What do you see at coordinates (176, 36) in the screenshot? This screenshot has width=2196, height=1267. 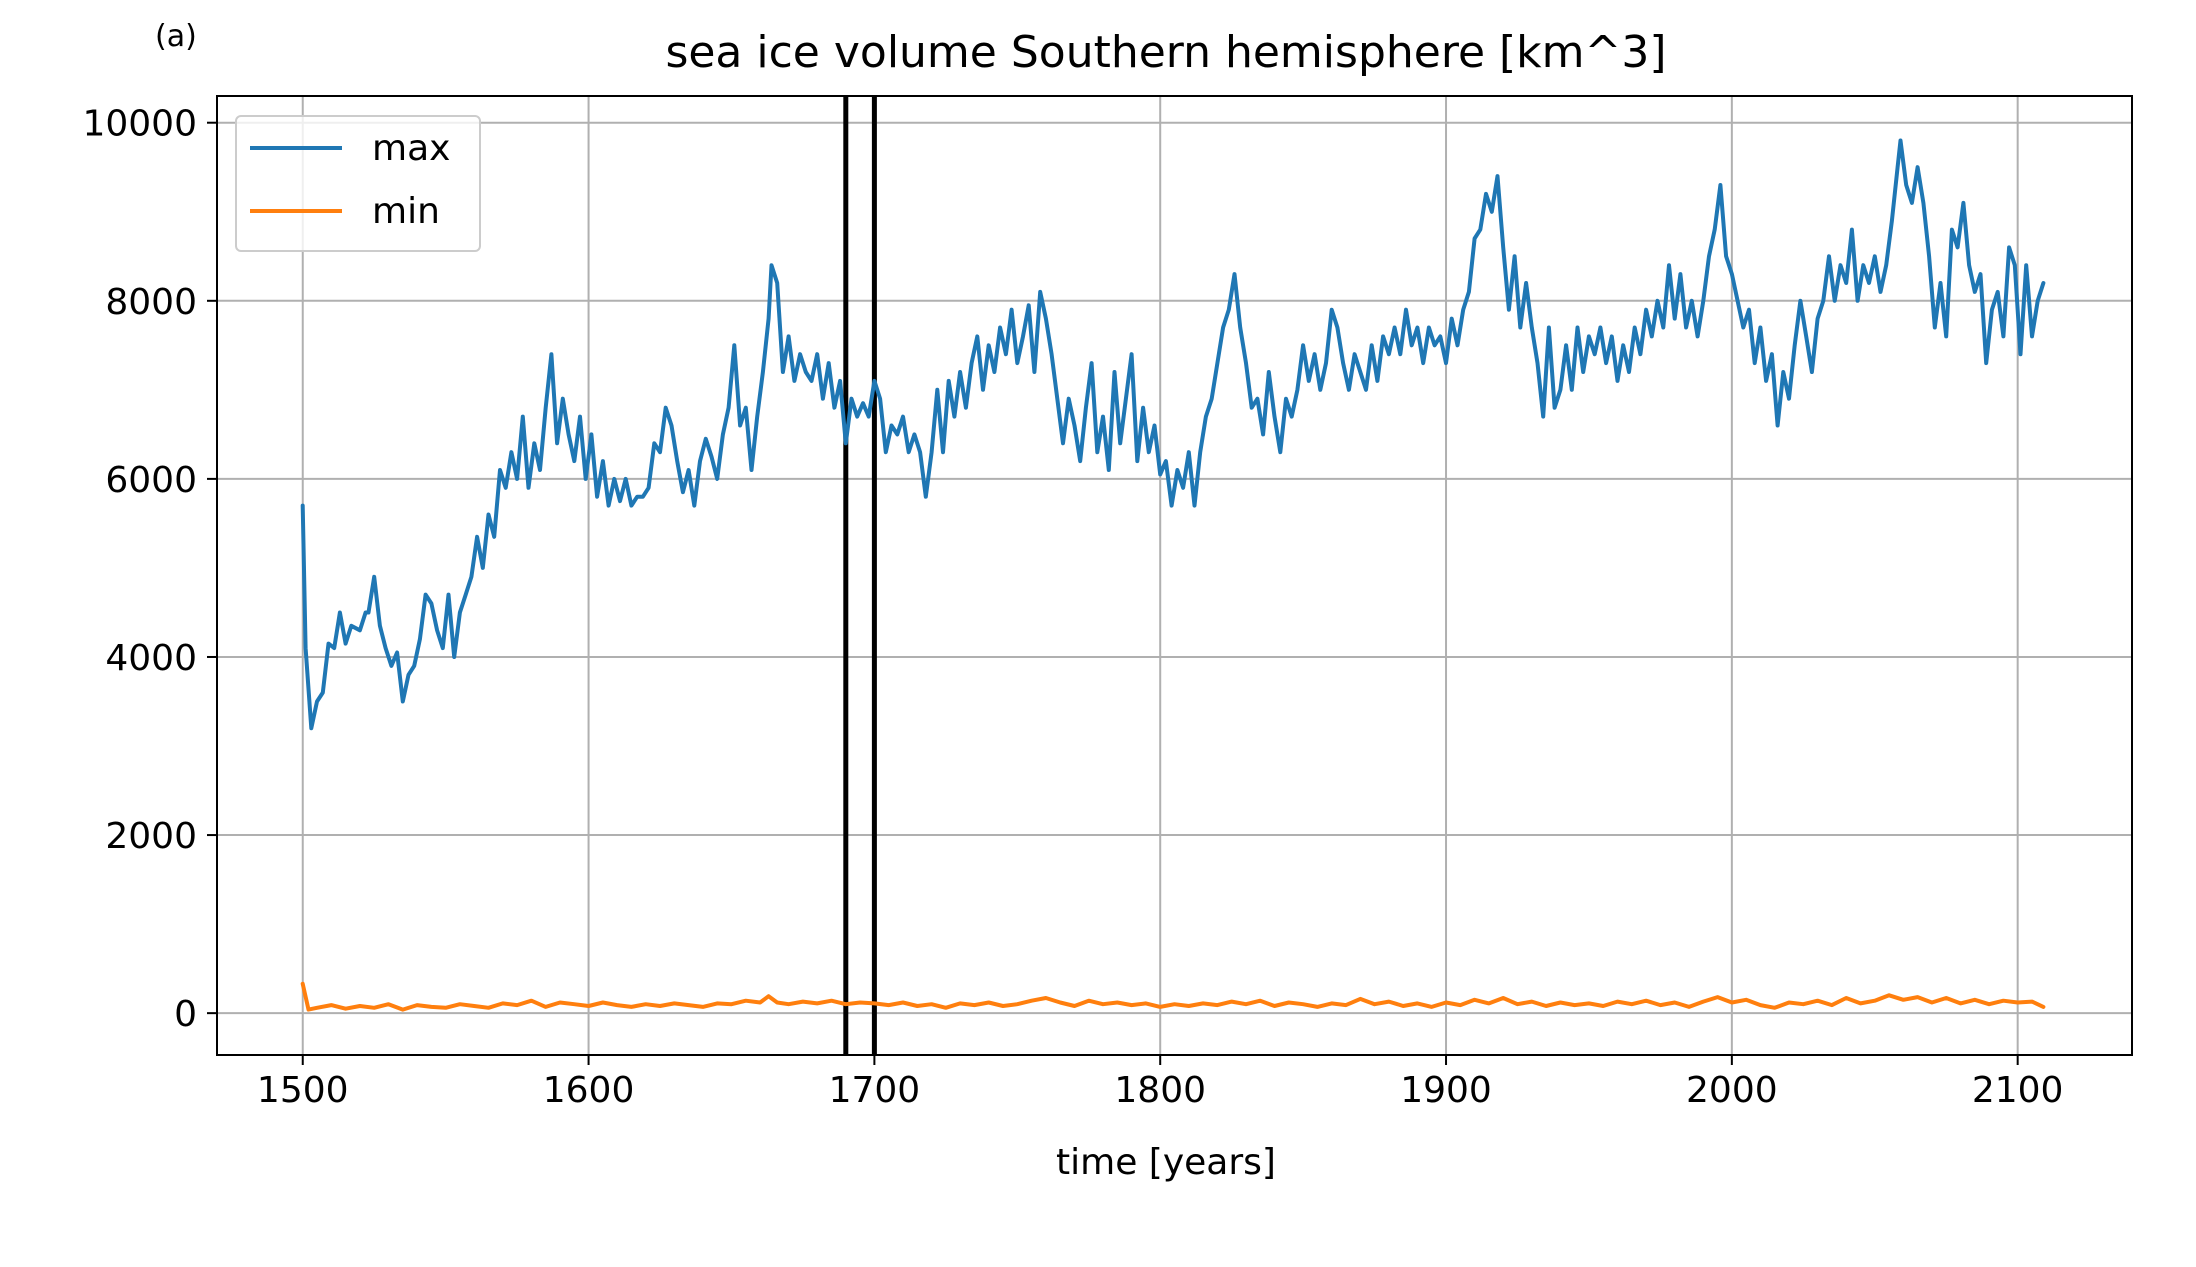 I see `panel-label: (a)` at bounding box center [176, 36].